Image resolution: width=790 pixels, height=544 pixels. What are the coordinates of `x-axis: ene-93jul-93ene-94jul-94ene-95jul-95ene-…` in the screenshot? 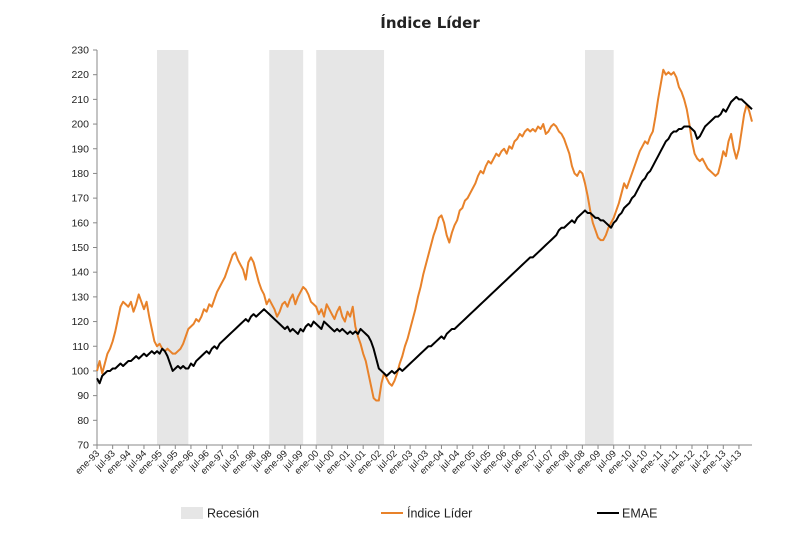 It's located at (412, 460).